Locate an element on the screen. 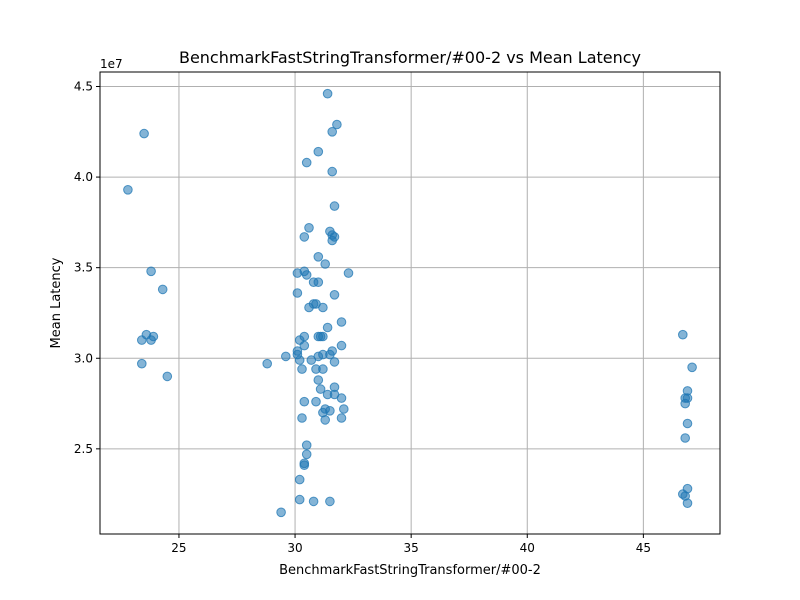 The width and height of the screenshot is (800, 600). y-offset-label: 1e7 is located at coordinates (111, 64).